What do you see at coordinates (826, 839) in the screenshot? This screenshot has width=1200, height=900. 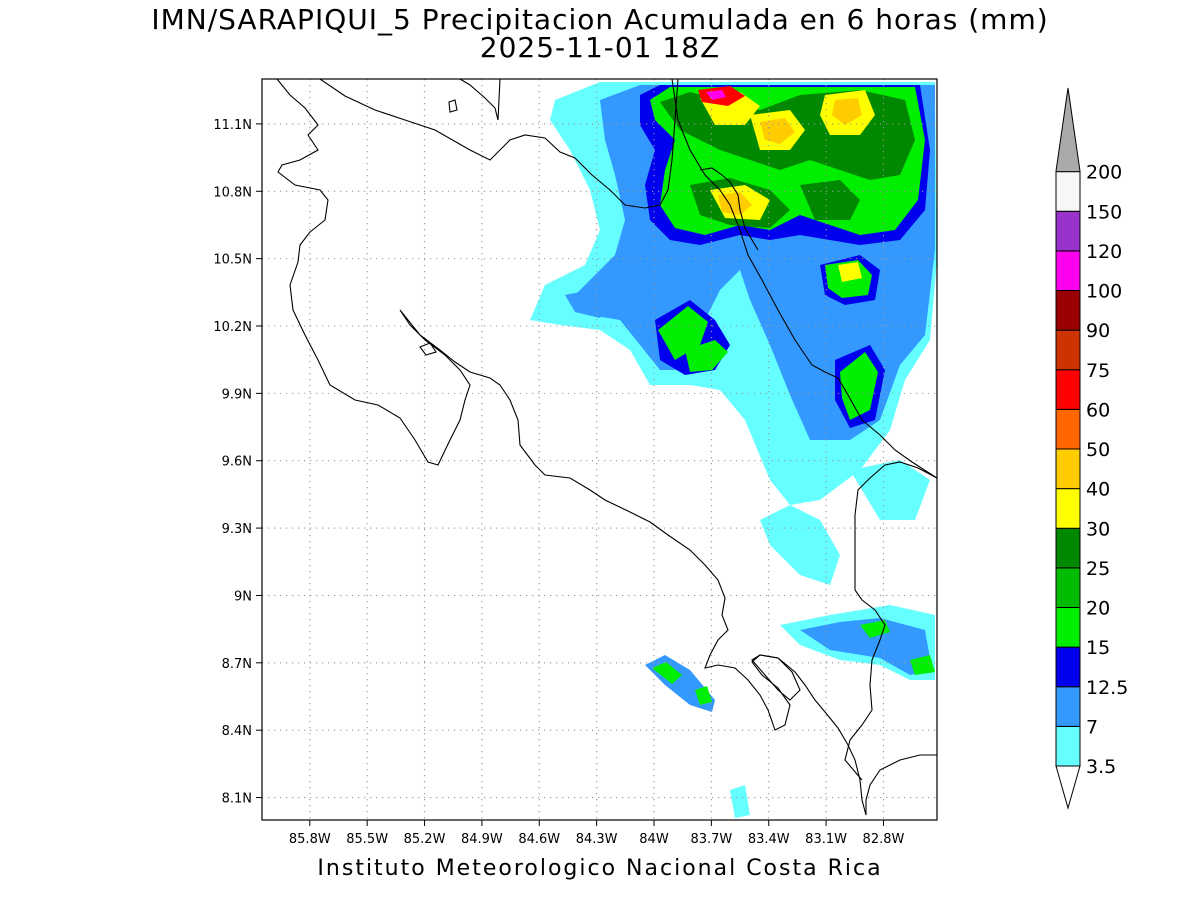 I see `lon-tick-label: 83.1W` at bounding box center [826, 839].